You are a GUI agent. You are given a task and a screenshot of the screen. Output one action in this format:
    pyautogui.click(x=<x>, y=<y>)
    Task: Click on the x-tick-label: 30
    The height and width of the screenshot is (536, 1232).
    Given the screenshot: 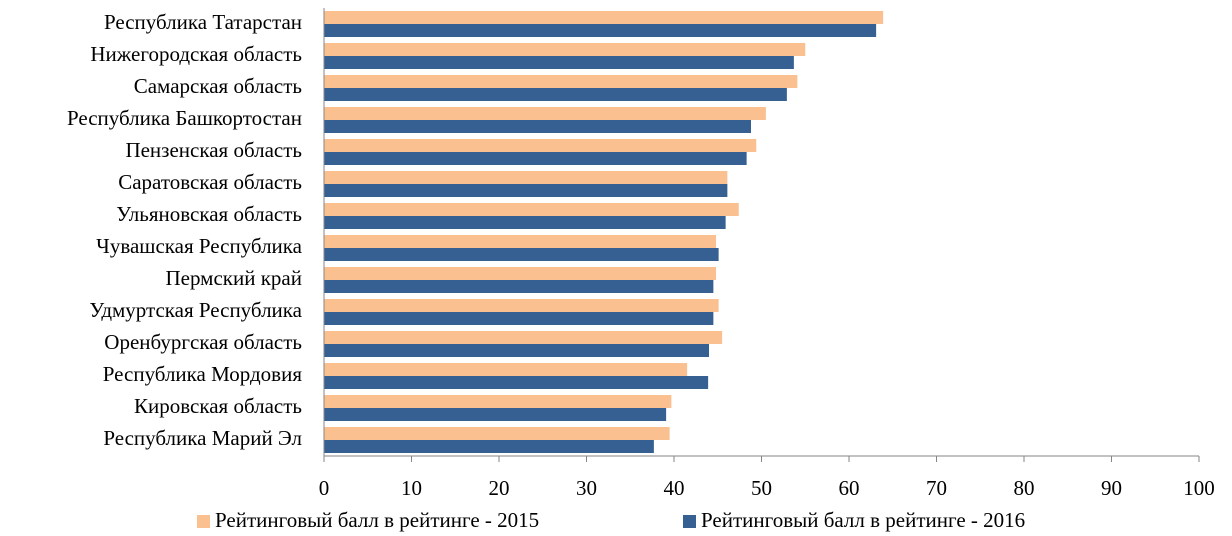 What is the action you would take?
    pyautogui.click(x=586, y=488)
    